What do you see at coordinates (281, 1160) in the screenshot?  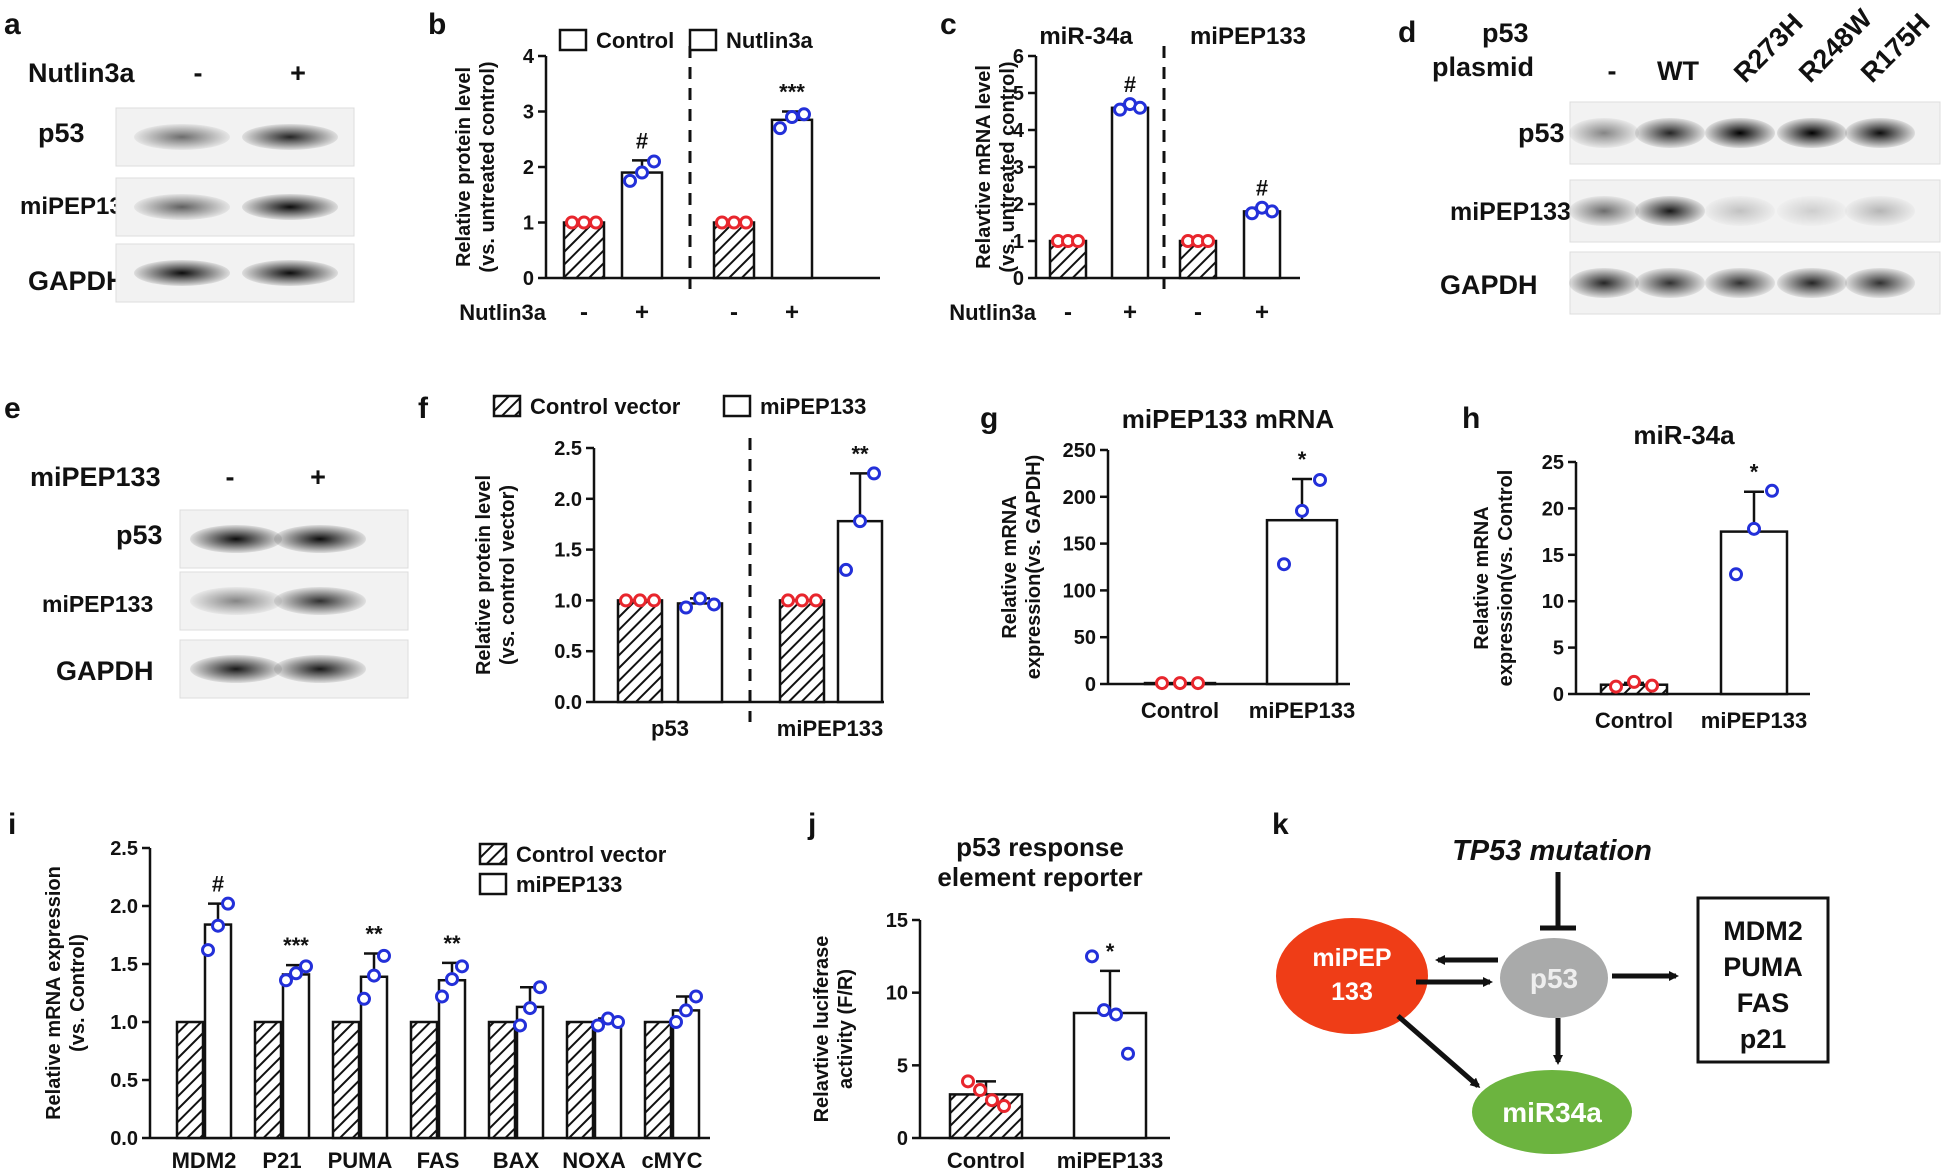 I see `x-category-label: P21` at bounding box center [281, 1160].